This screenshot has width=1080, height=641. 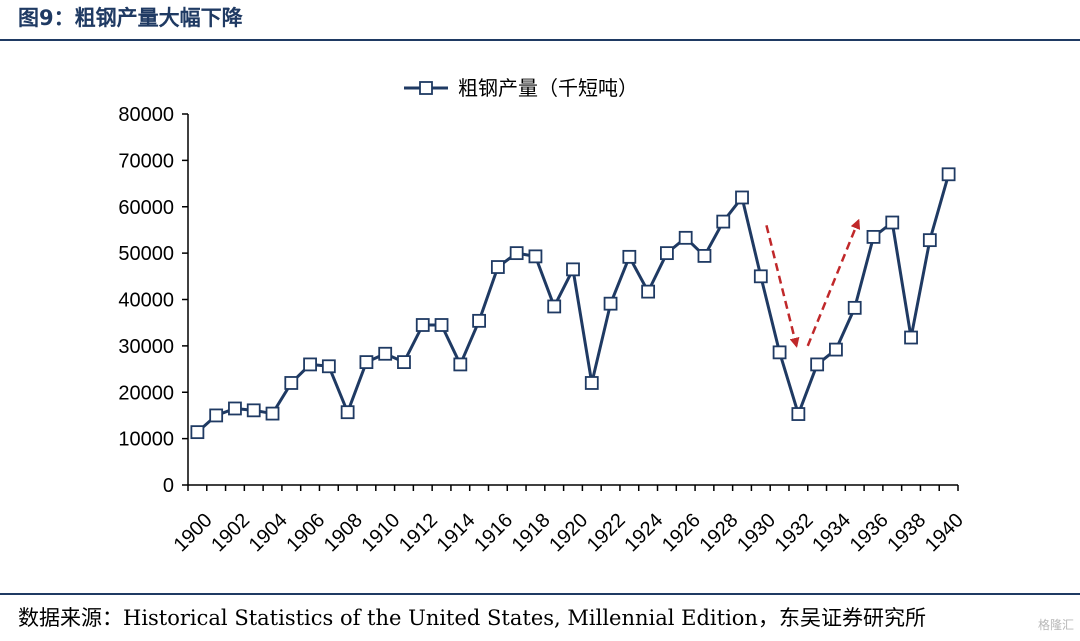 I want to click on watermark: 格隆汇, so click(x=1055, y=625).